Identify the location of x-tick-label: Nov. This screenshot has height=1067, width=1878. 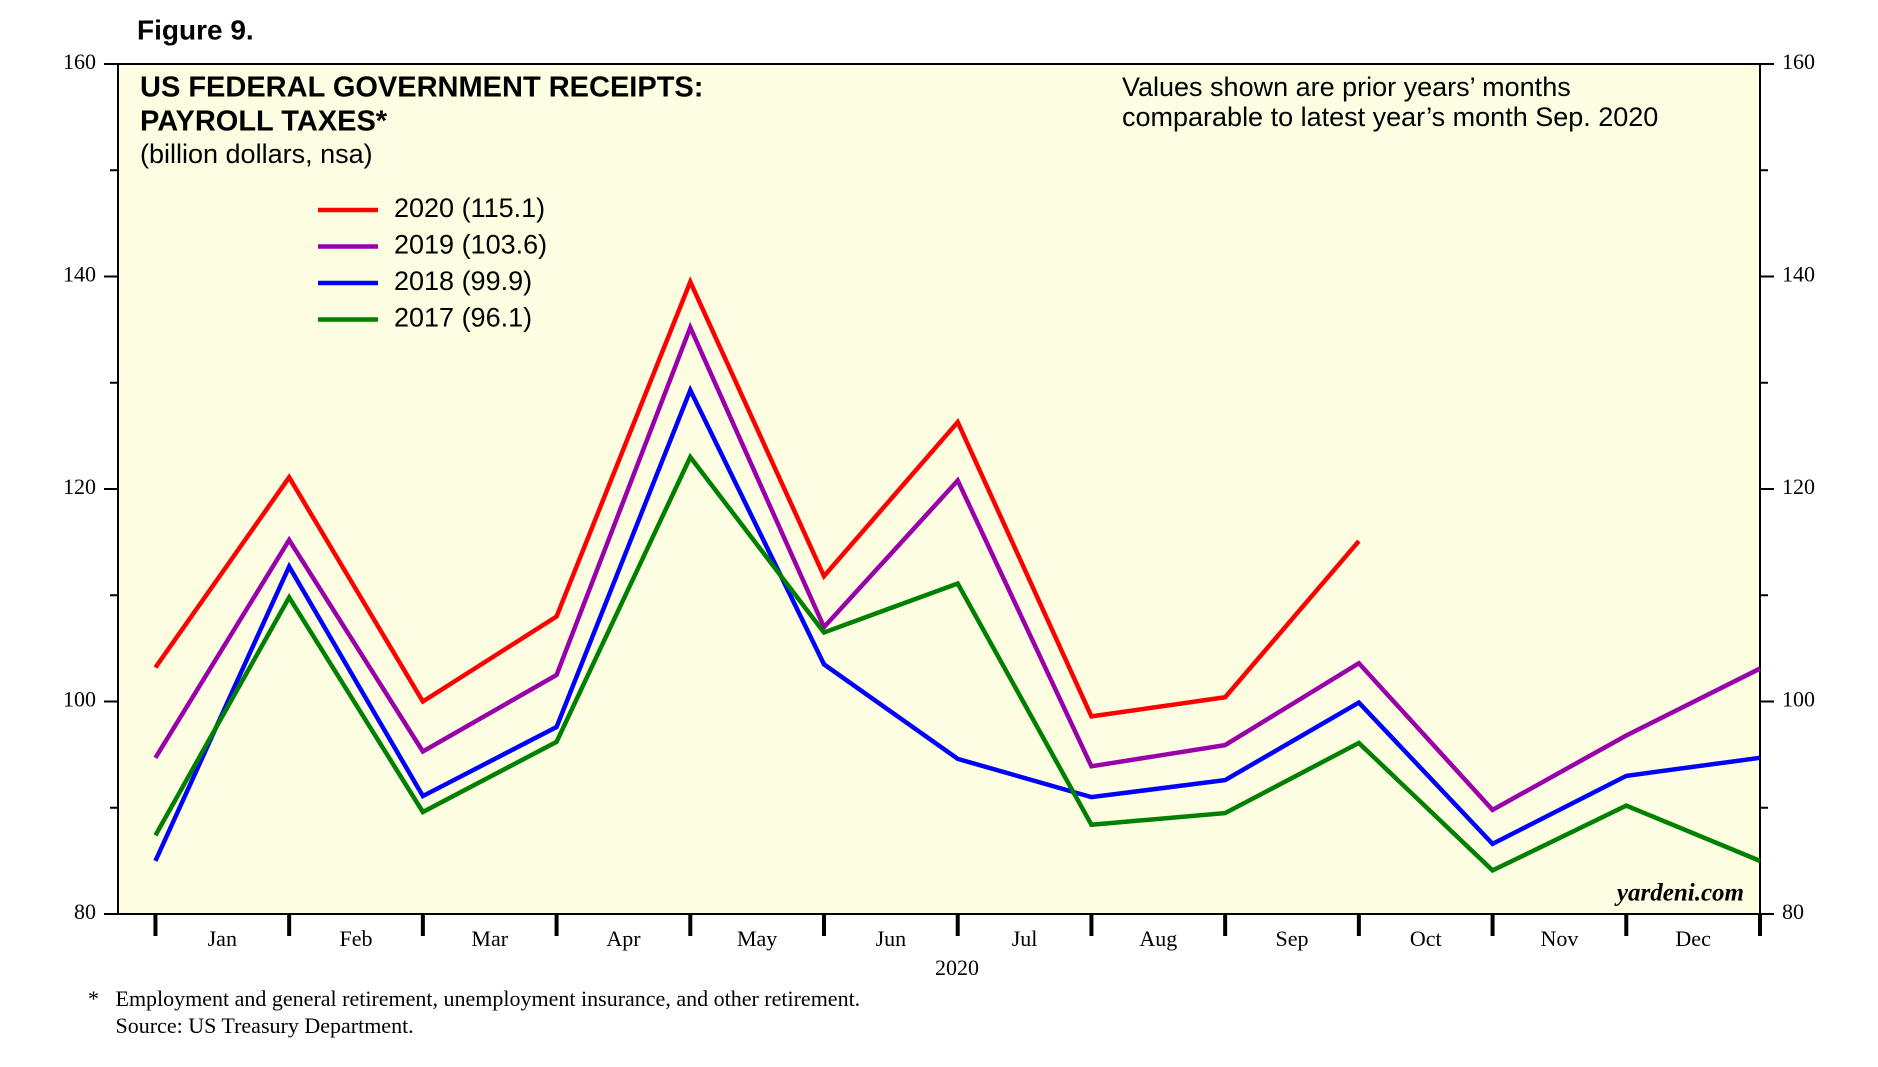
(1559, 938).